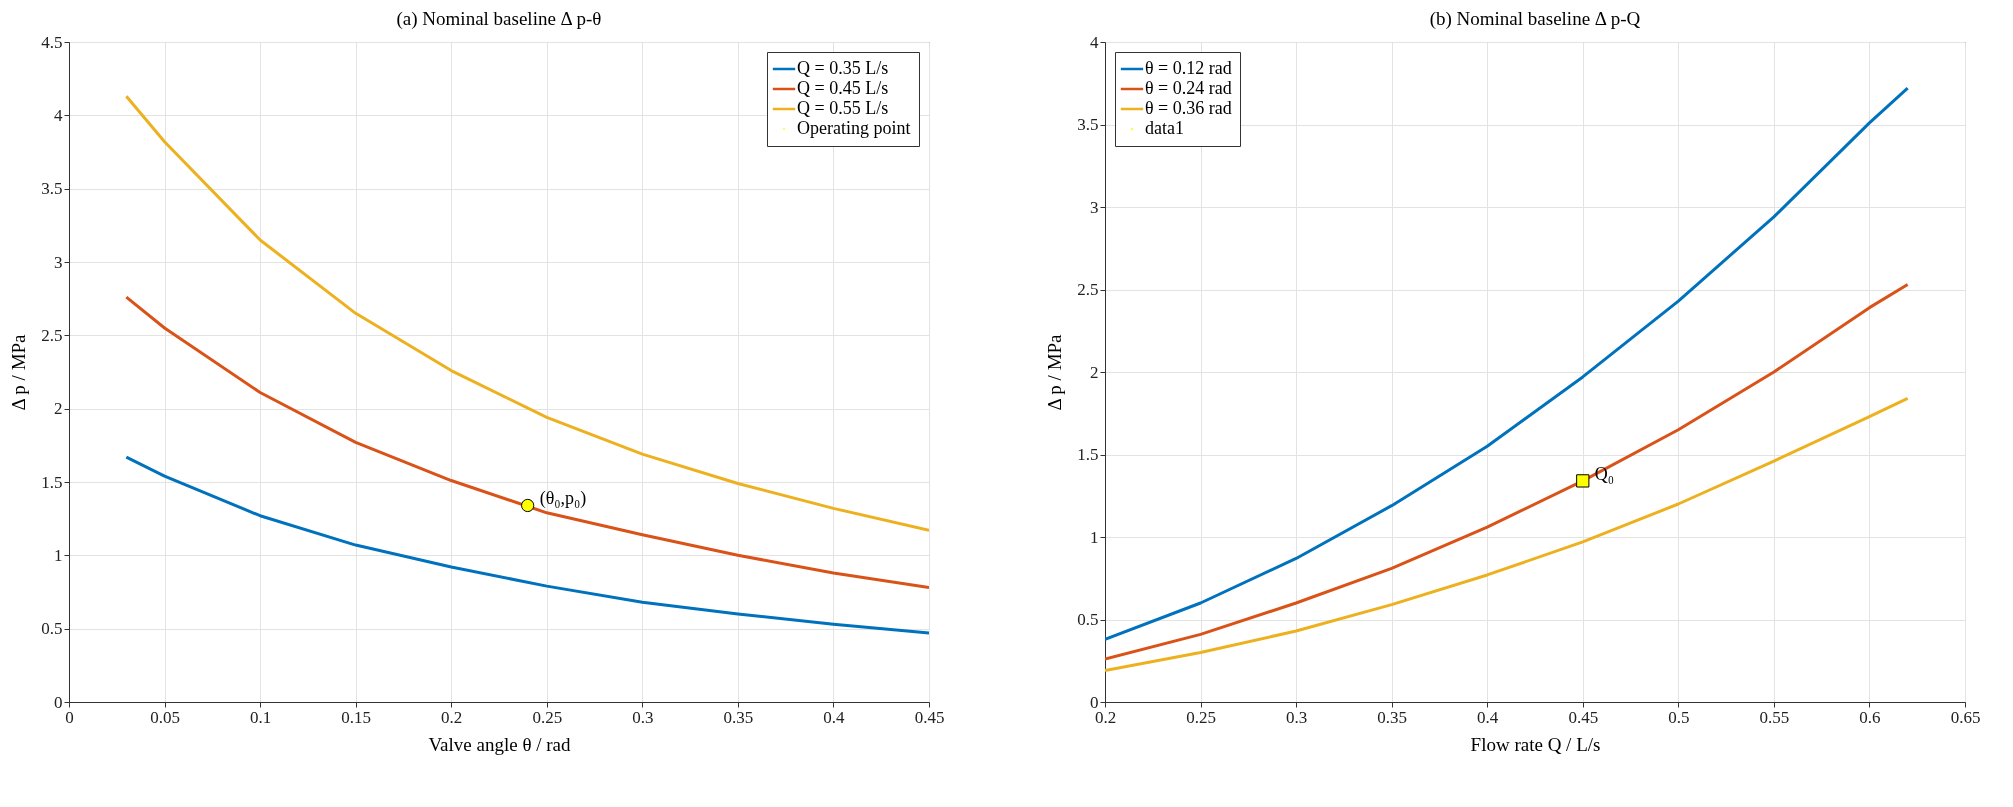  I want to click on y-tick-label: 4.5, so click(52, 42).